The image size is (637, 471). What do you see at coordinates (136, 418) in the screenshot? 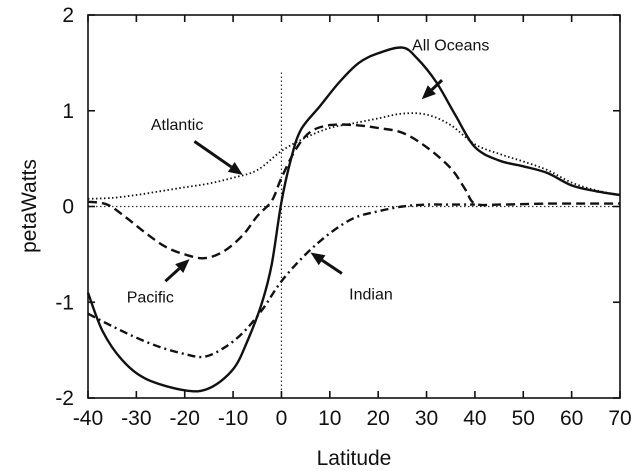
I see `x-tick-label: -30` at bounding box center [136, 418].